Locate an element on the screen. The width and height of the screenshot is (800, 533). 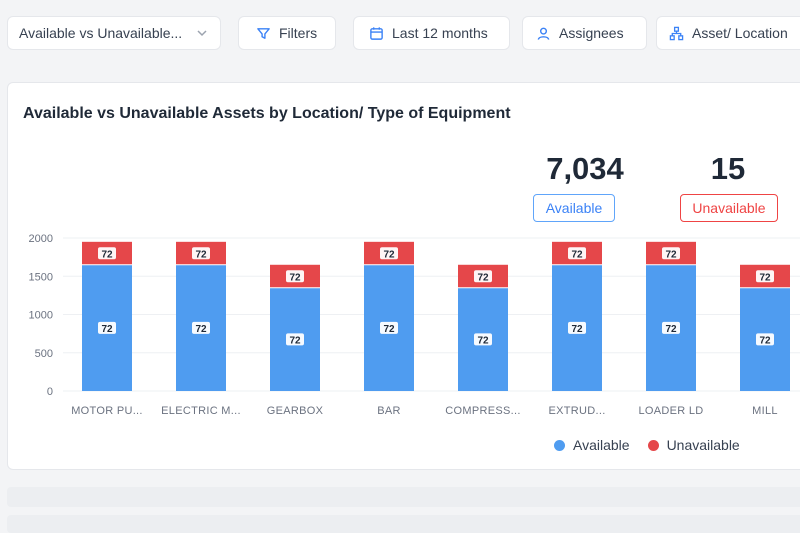
legend-item-unavailable: Unavailable is located at coordinates (693, 445).